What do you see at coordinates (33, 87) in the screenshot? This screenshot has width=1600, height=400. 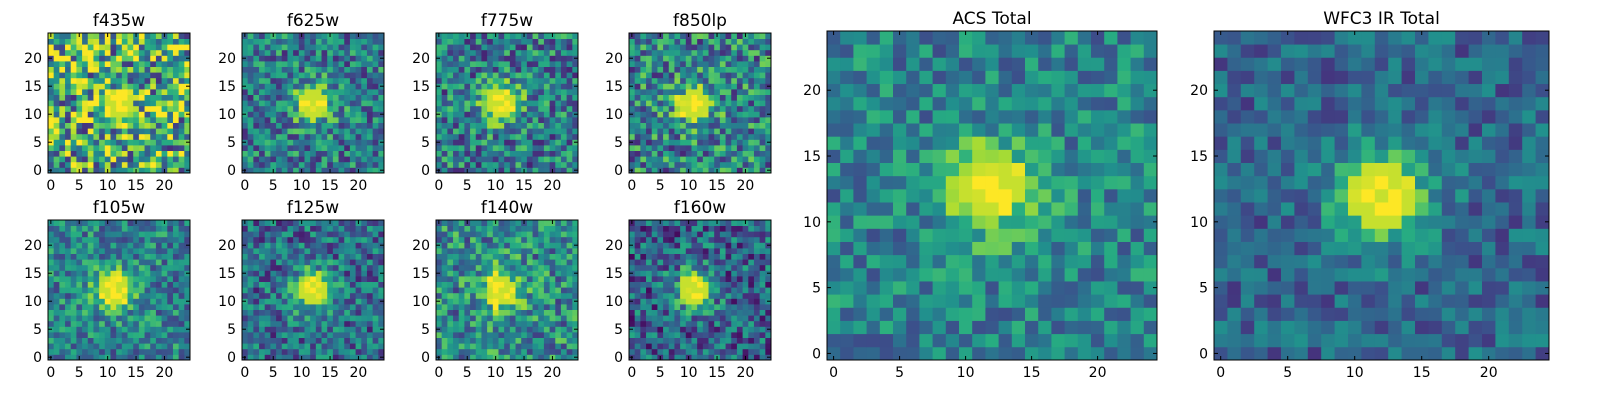 I see `y-tick-label: 15` at bounding box center [33, 87].